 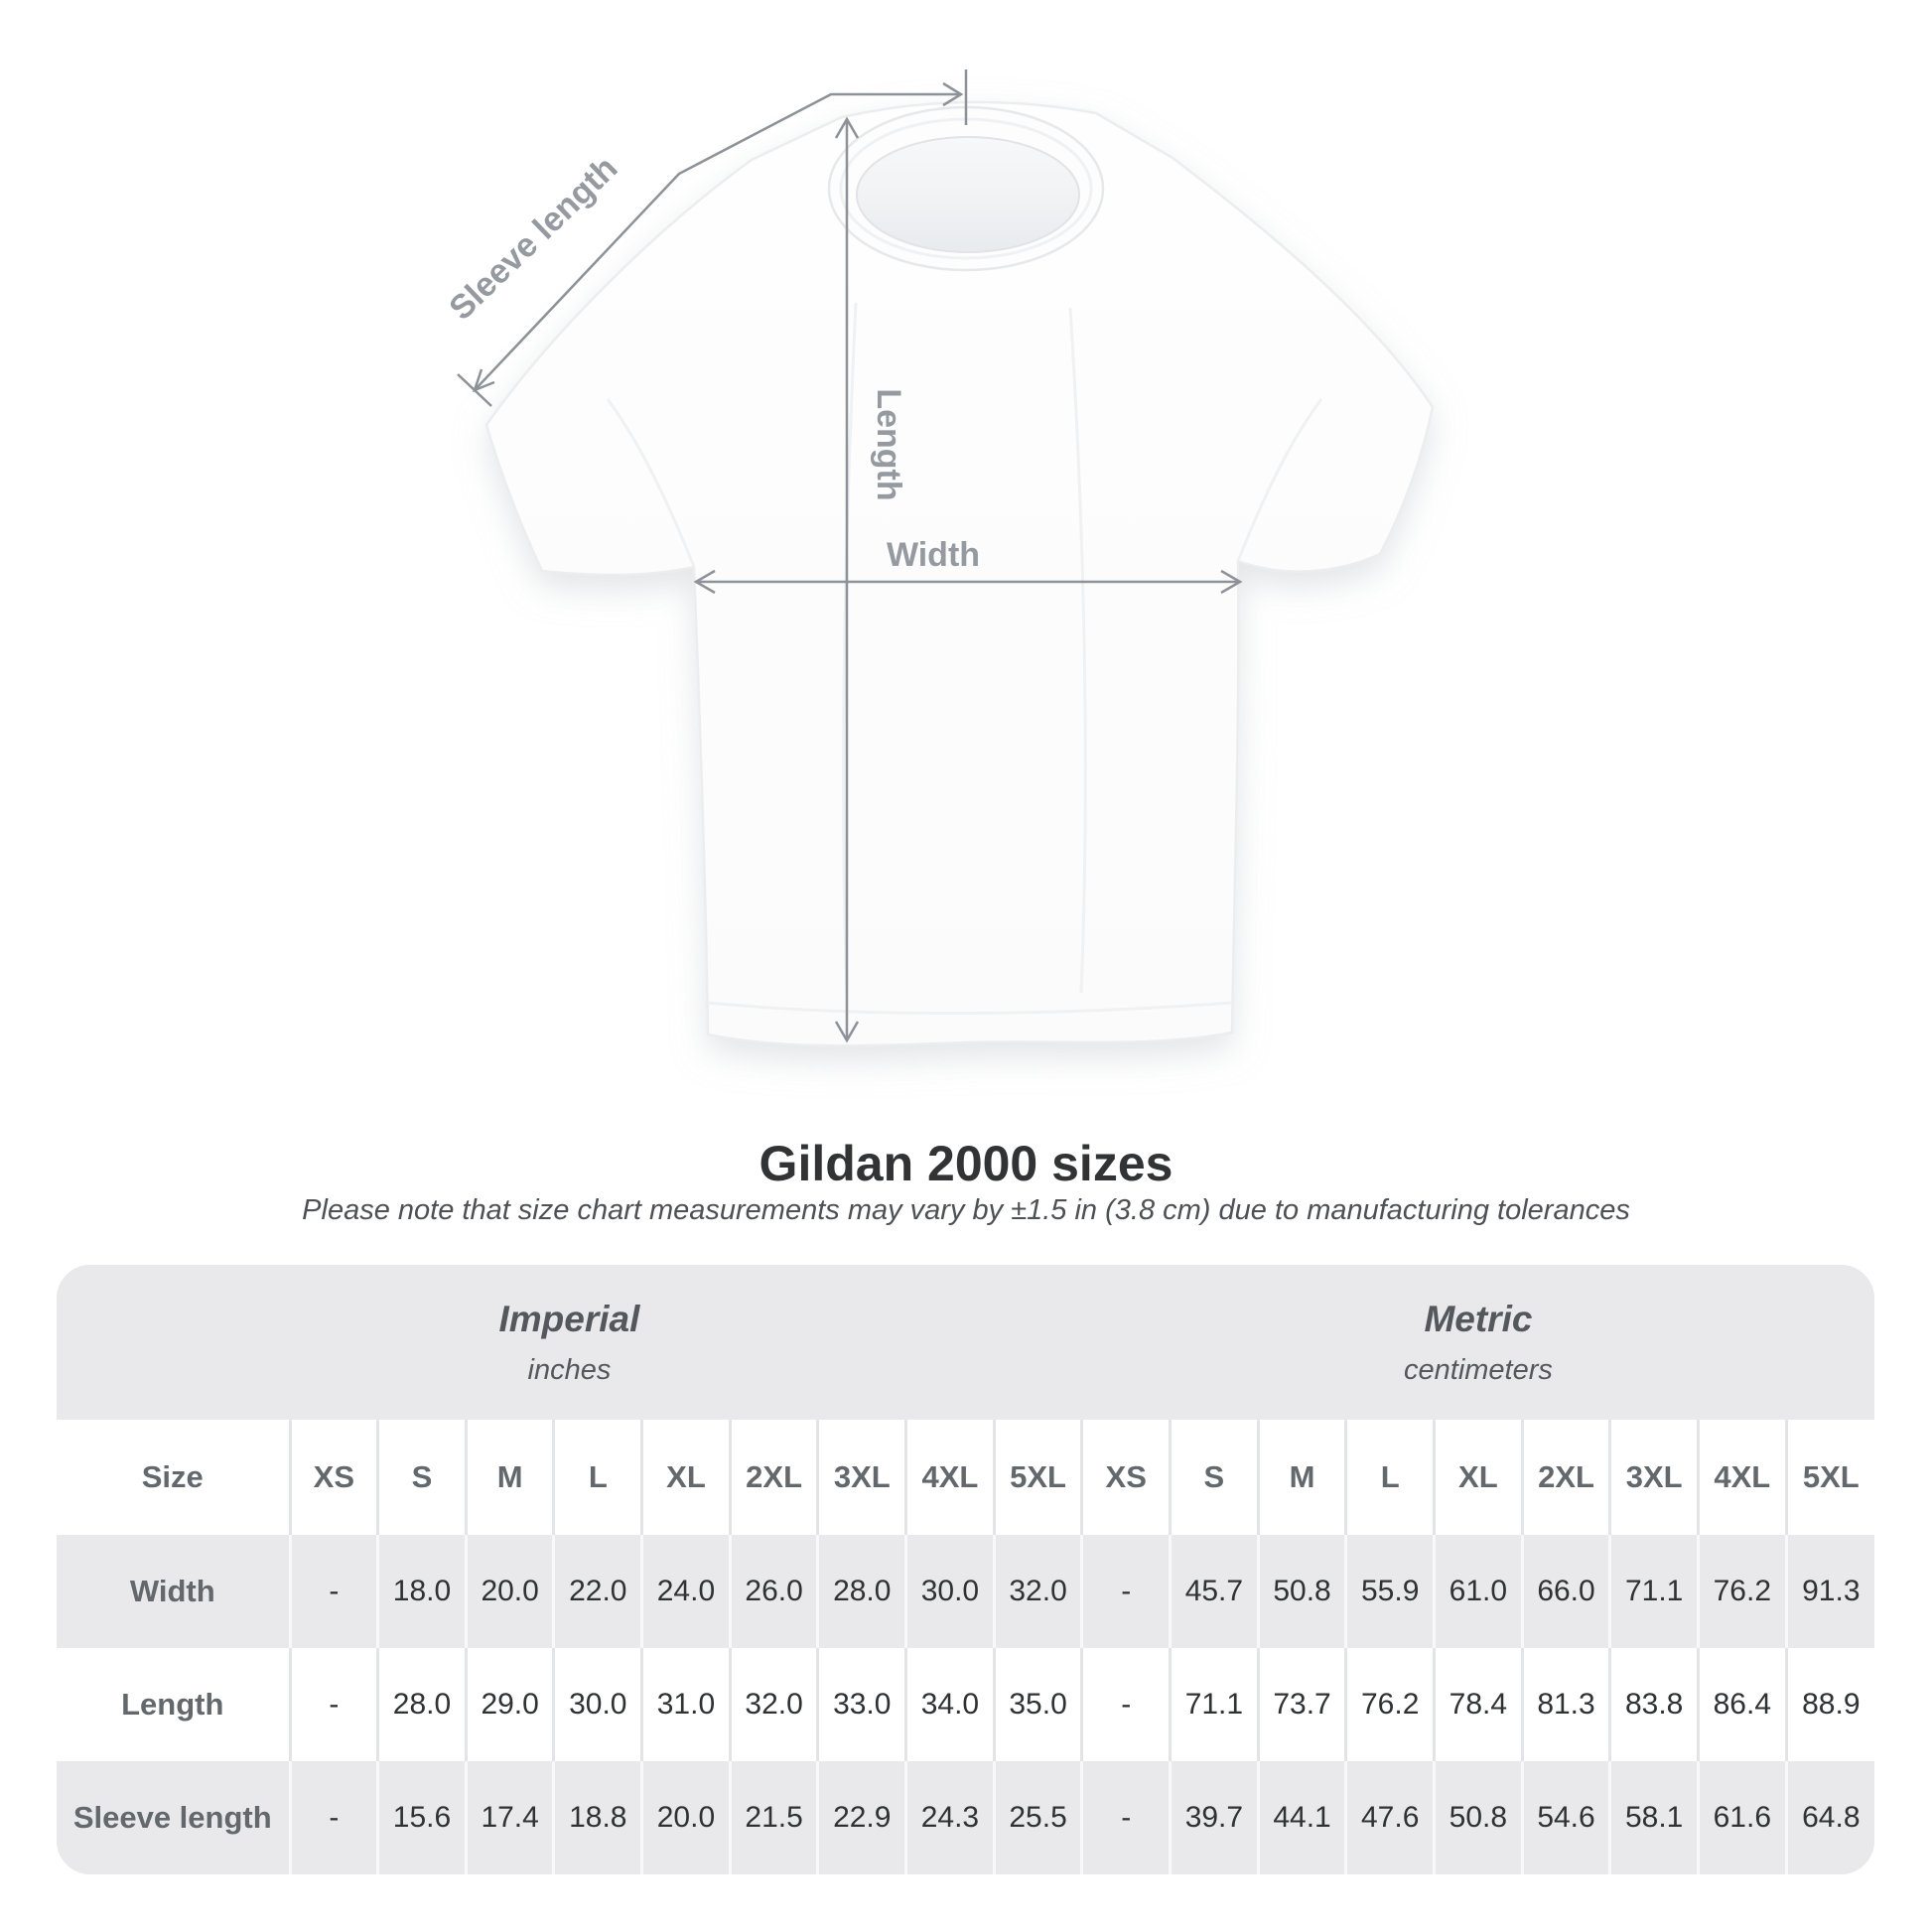 What do you see at coordinates (1214, 1818) in the screenshot?
I see `value-cell: 39.7` at bounding box center [1214, 1818].